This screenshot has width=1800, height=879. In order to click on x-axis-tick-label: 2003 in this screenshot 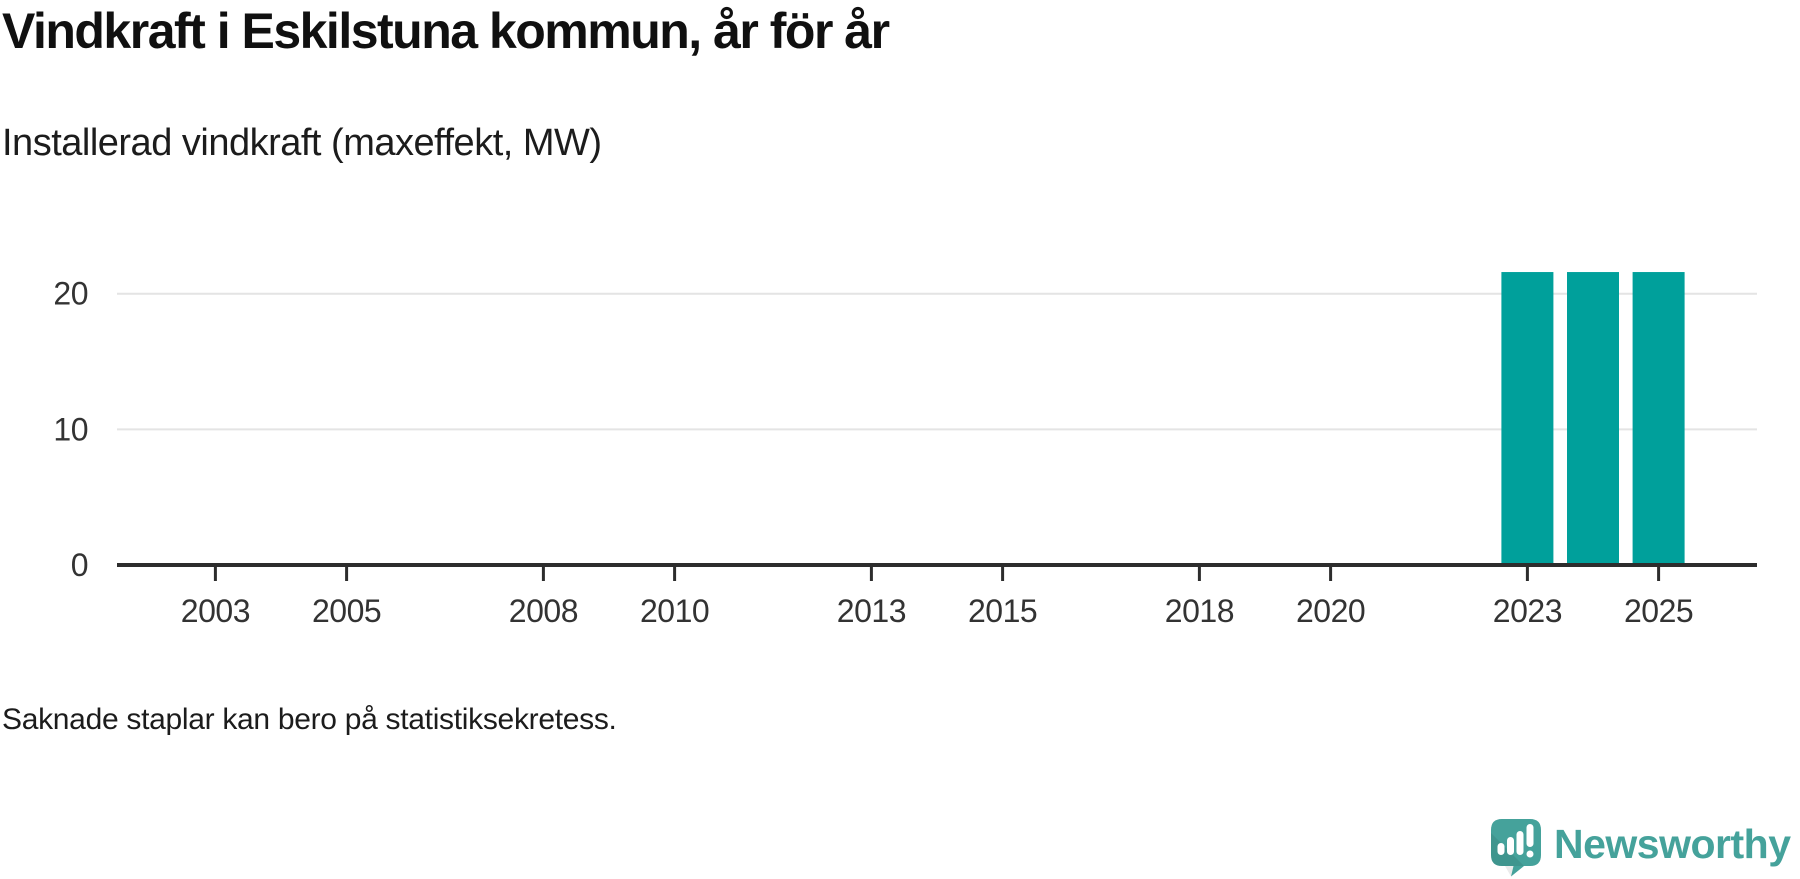, I will do `click(215, 611)`.